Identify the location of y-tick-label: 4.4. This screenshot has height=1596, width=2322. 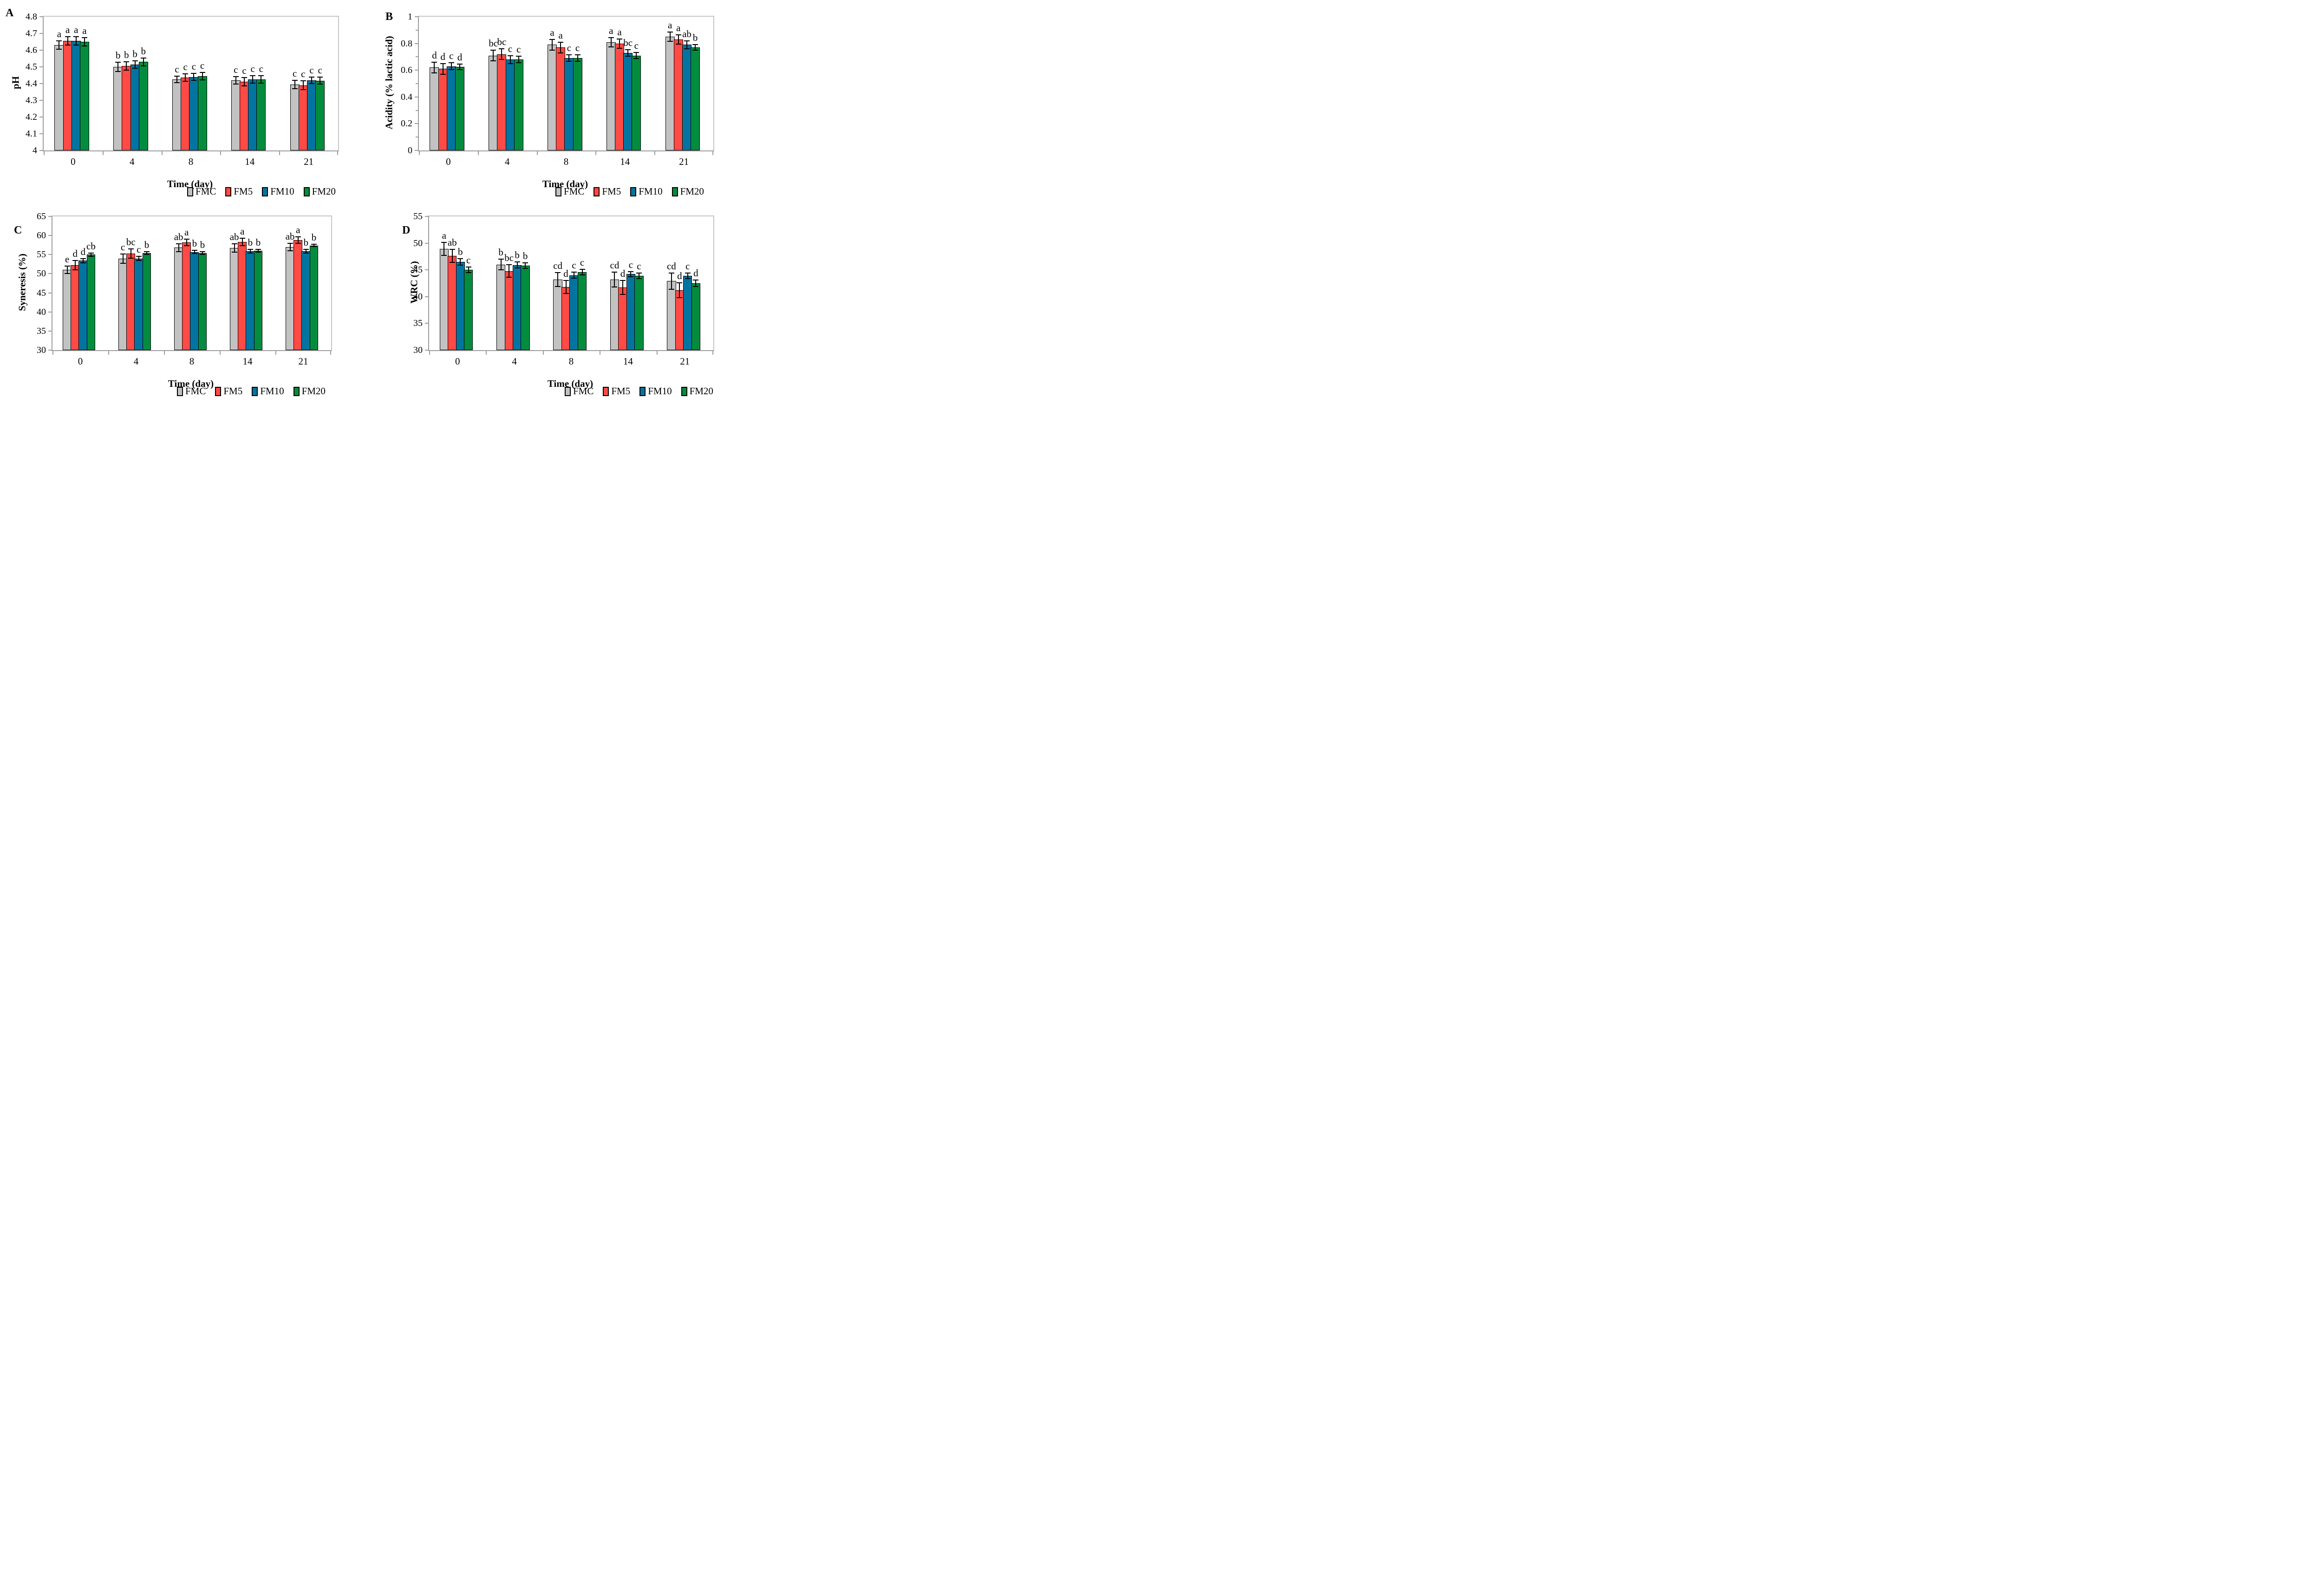
(31, 83).